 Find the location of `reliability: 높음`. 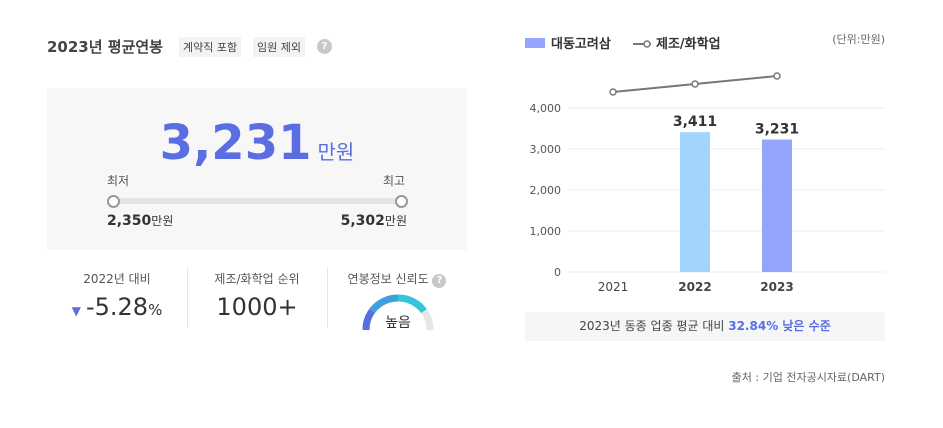

reliability: 높음 is located at coordinates (398, 323).